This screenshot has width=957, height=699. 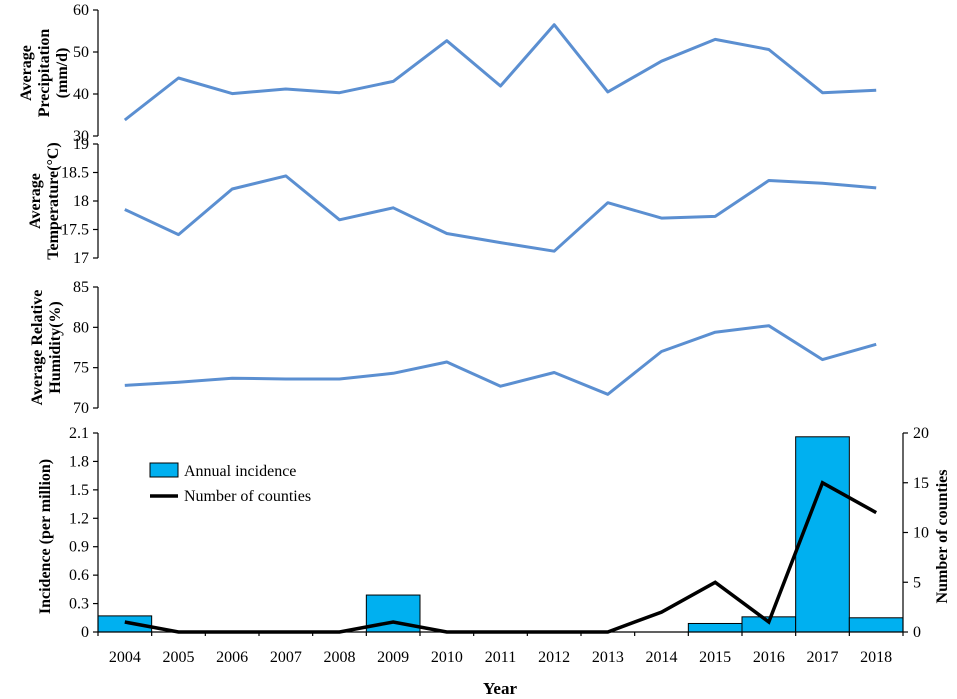 What do you see at coordinates (125, 657) in the screenshot?
I see `x-tick-label-2004: 2004` at bounding box center [125, 657].